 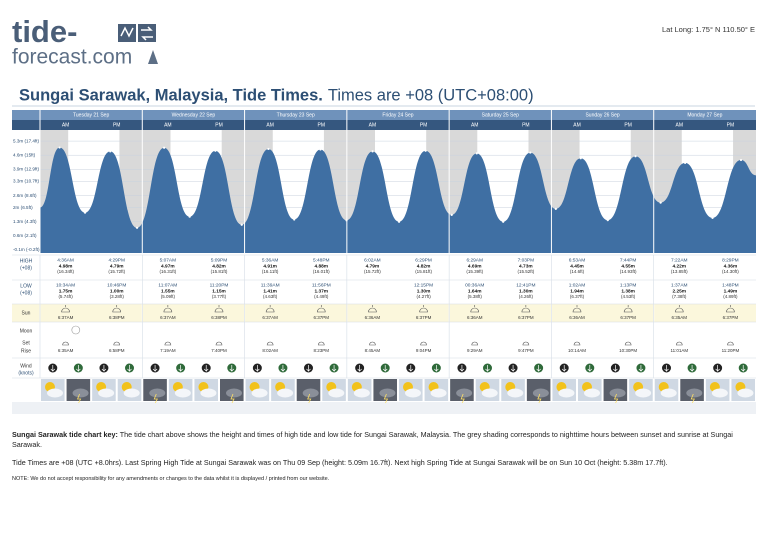 I want to click on high-tide-feet: (14.6ft), so click(x=577, y=271).